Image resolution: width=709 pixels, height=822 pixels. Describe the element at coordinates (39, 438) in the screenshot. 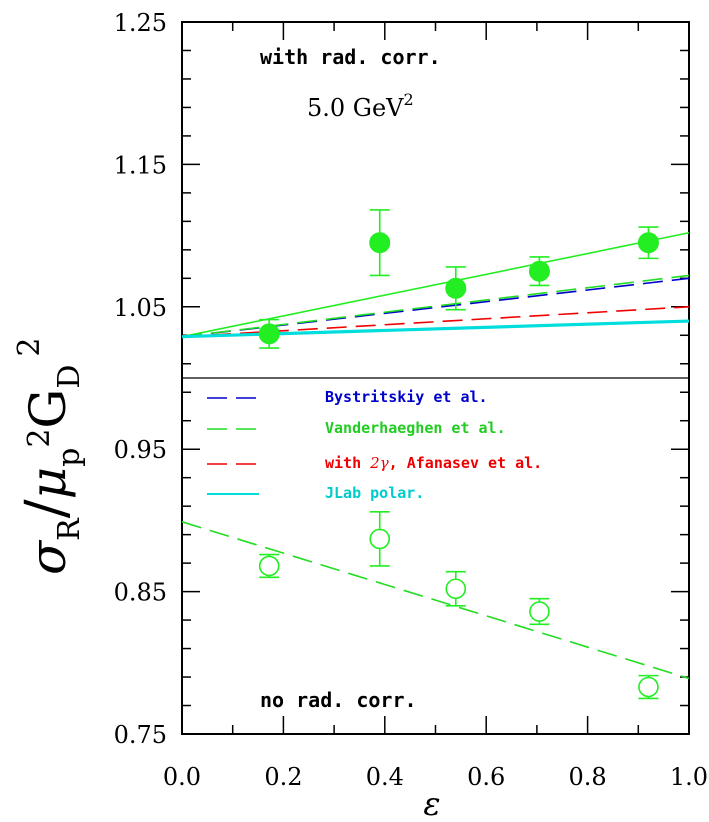

I see `y-title-sup-2a: 2` at that location.